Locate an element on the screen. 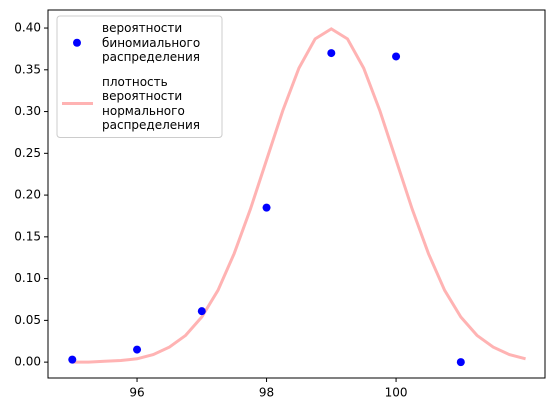 Image resolution: width=556 pixels, height=413 pixels. x-tick-label: 96 is located at coordinates (136, 393).